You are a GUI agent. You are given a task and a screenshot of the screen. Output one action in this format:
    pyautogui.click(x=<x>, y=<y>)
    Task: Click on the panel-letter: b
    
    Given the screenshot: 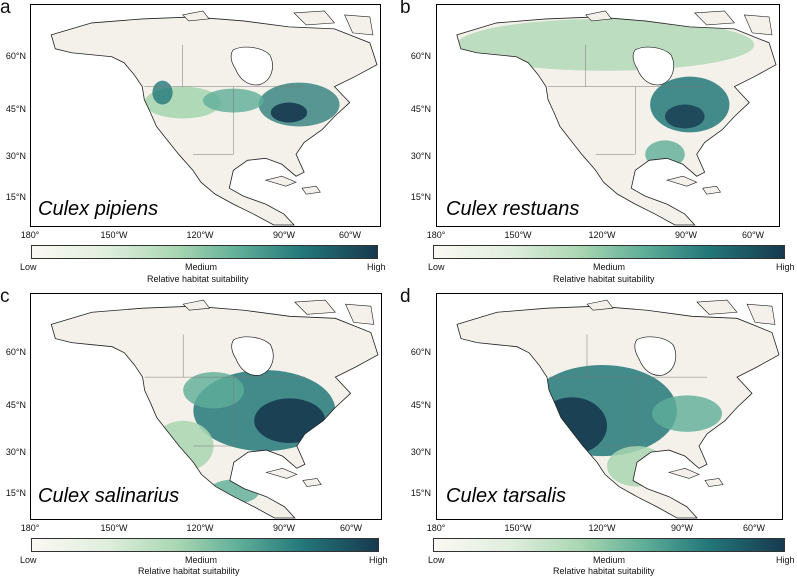 What is the action you would take?
    pyautogui.click(x=405, y=9)
    